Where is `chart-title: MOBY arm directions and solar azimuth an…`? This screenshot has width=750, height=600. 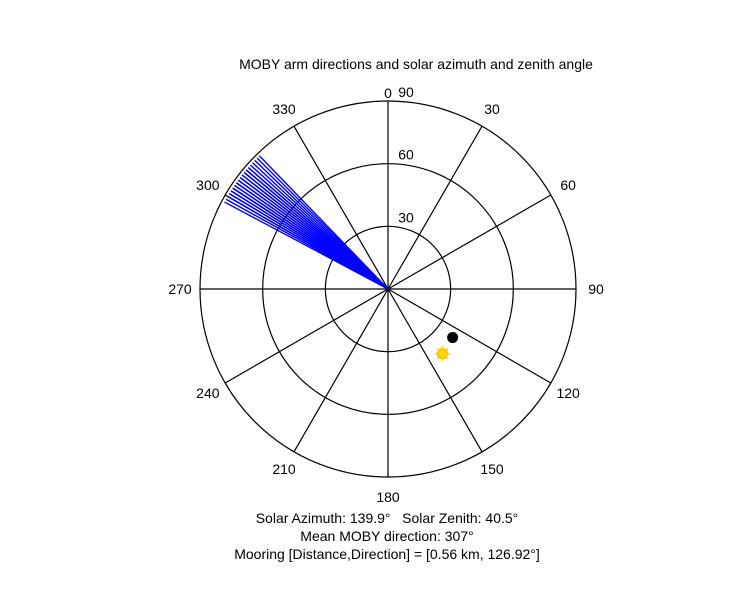 chart-title: MOBY arm directions and solar azimuth an… is located at coordinates (416, 64).